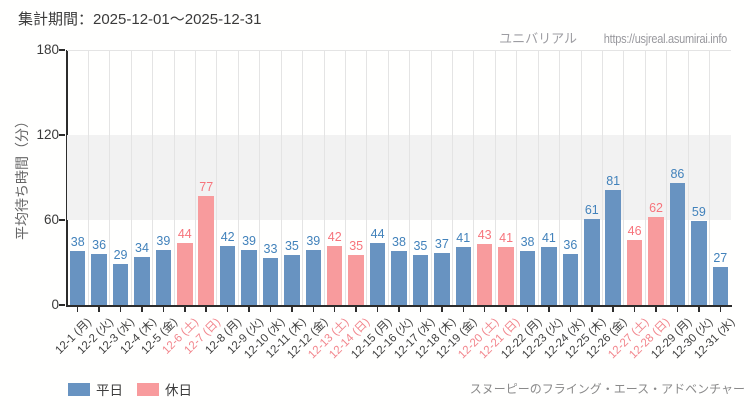 The image size is (750, 410). What do you see at coordinates (120, 254) in the screenshot?
I see `bar-value-label: 29` at bounding box center [120, 254].